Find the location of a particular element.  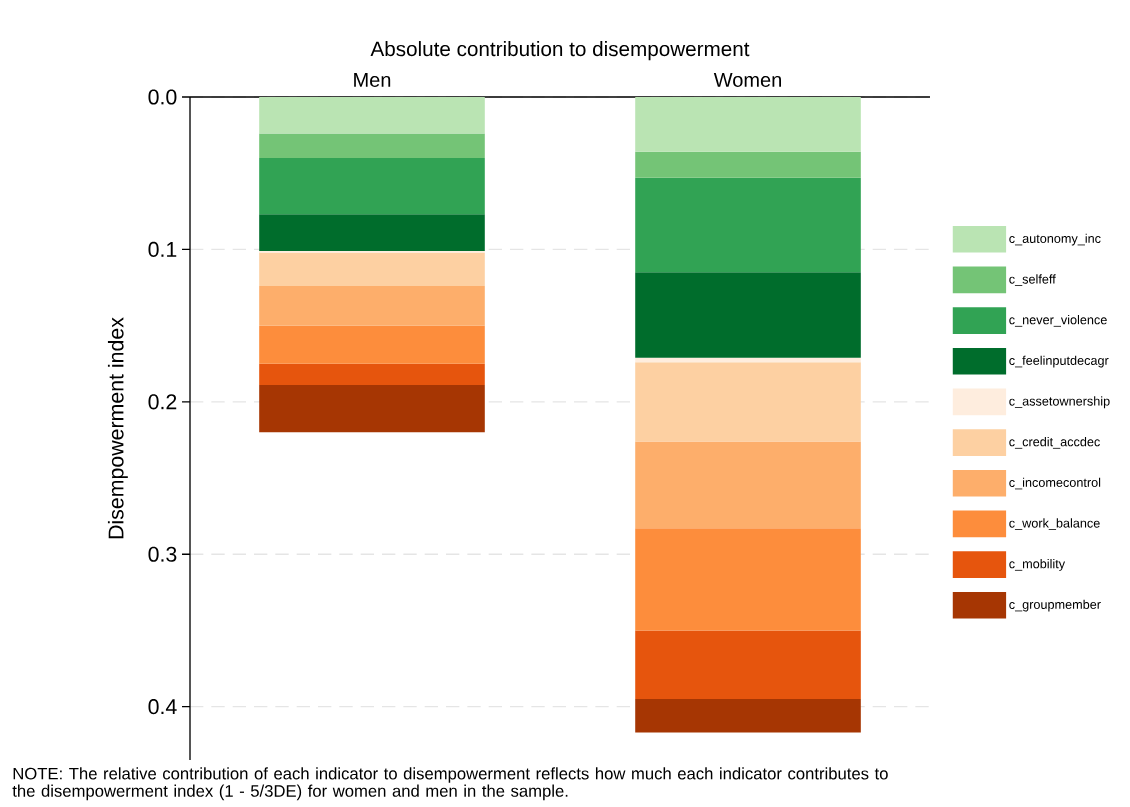

legend-label: c_mobility is located at coordinates (1037, 564).